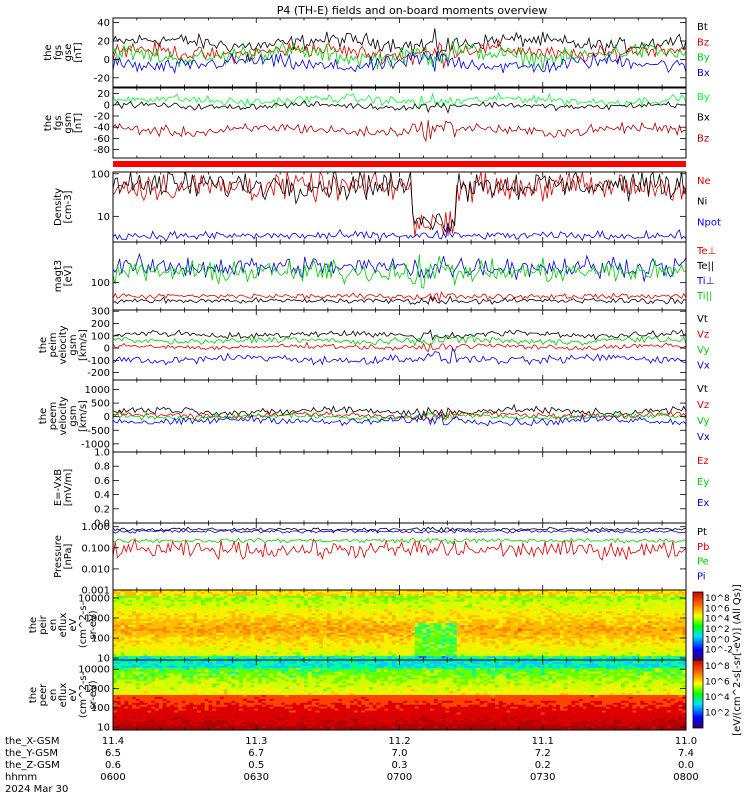  I want to click on ylabel-line: (cm^2-s-, so click(83, 624).